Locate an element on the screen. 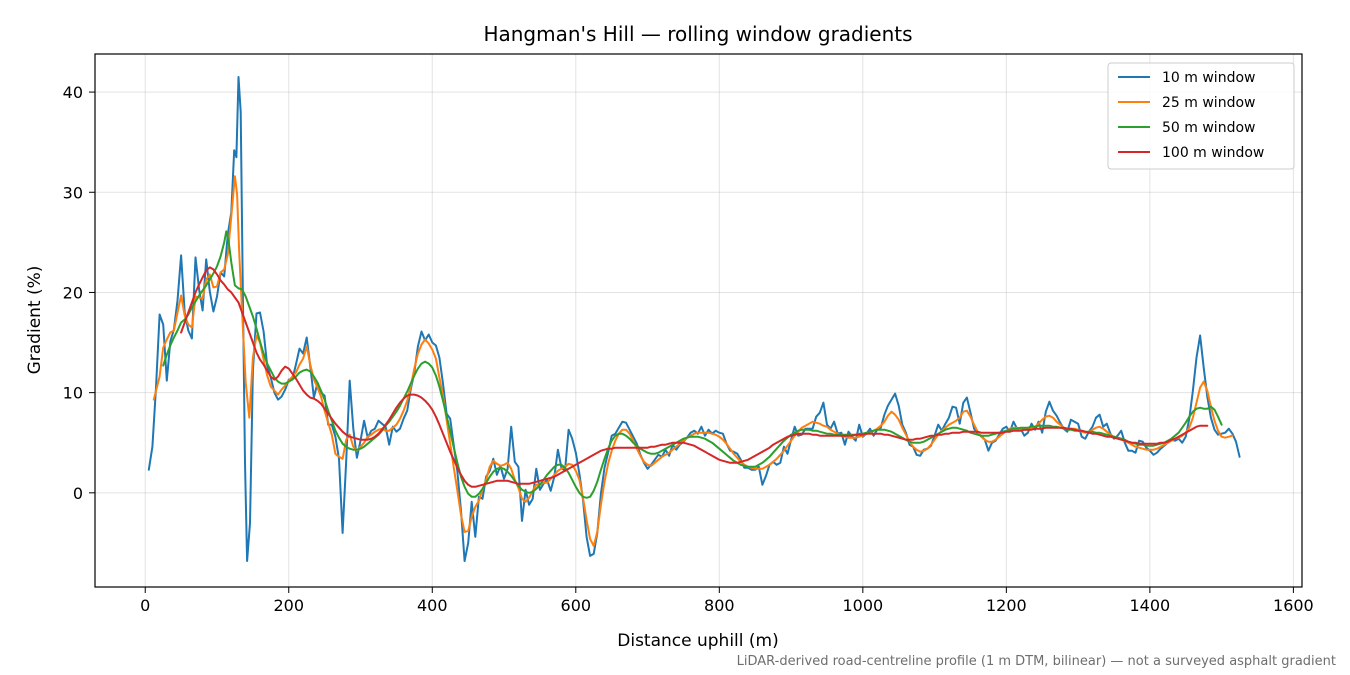 This screenshot has width=1350, height=675. x-tick-label: 1600 is located at coordinates (1293, 605).